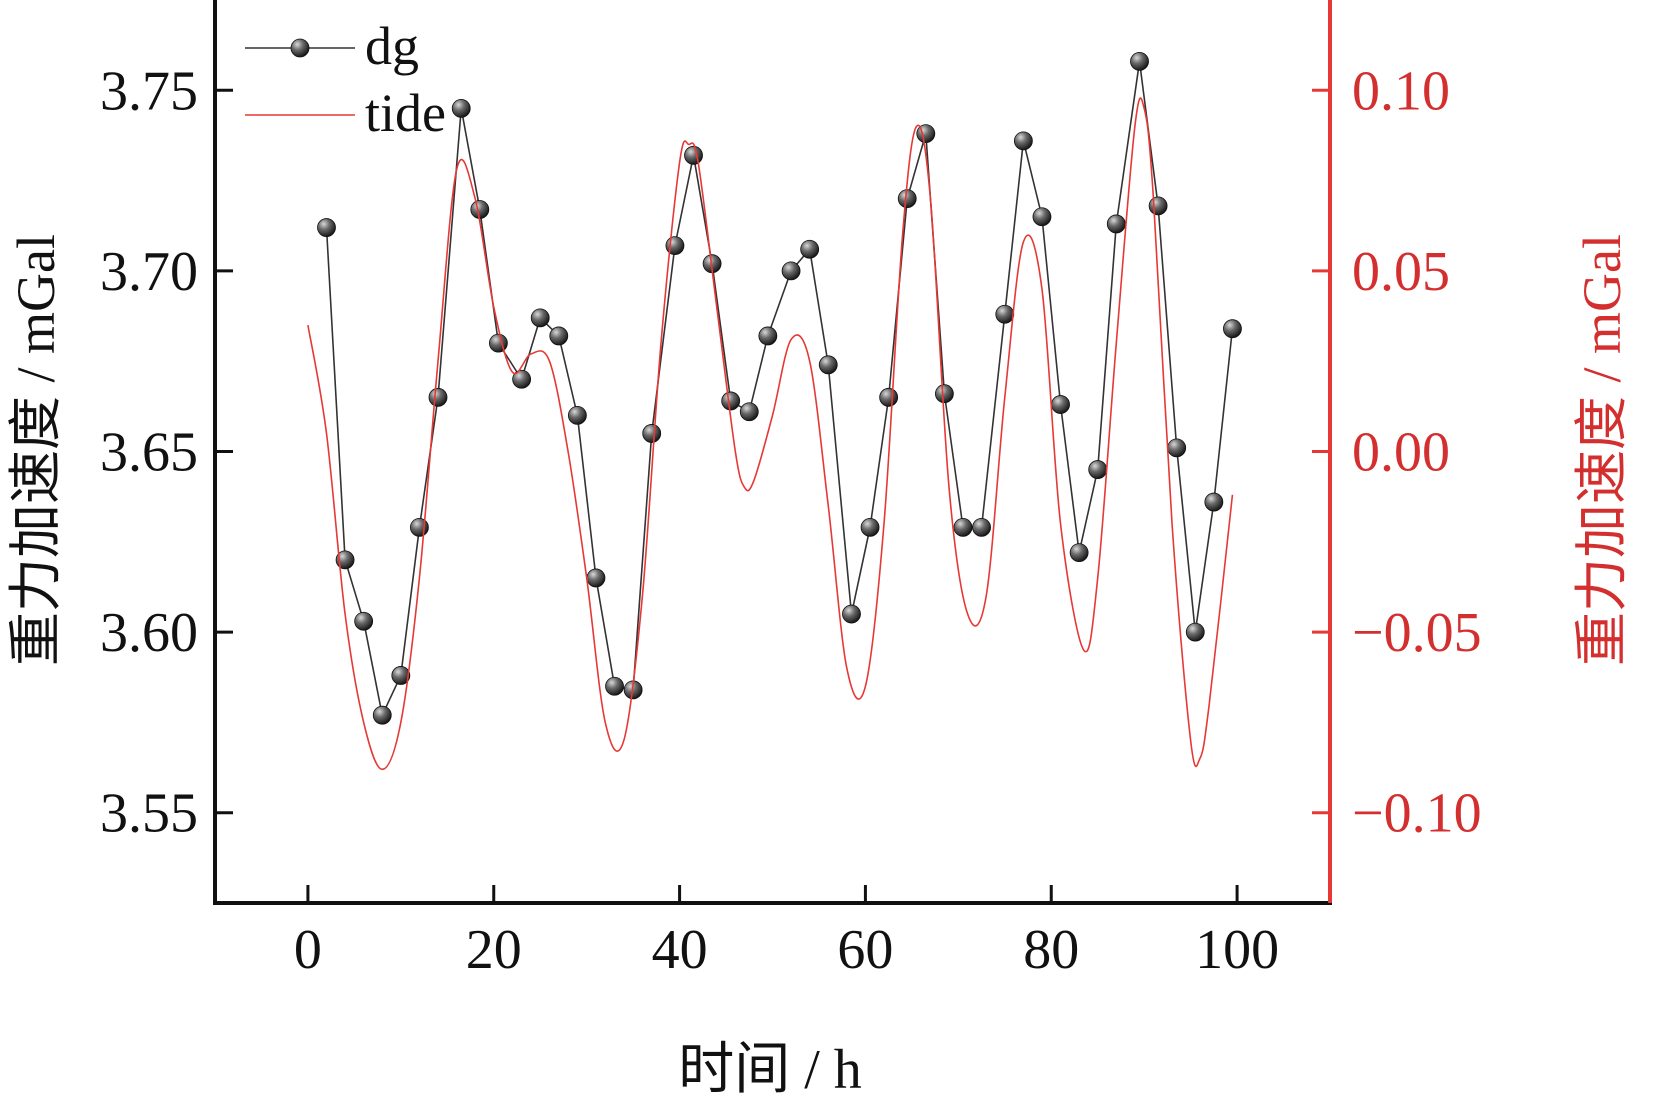 The width and height of the screenshot is (1654, 1110). I want to click on y-left-tick-label: 3.60, so click(149, 633).